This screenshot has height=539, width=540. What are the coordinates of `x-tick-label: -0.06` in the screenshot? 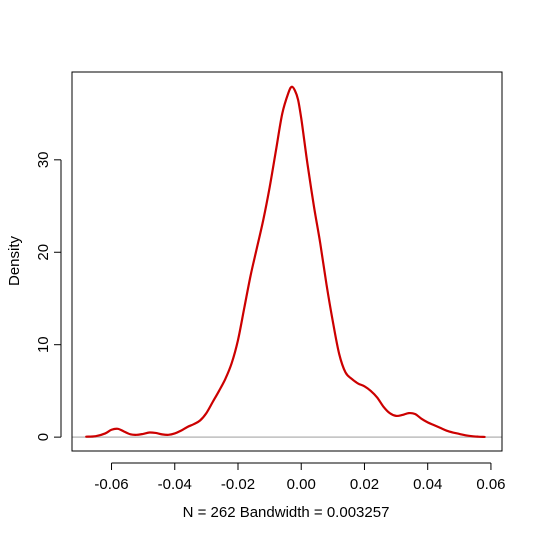 It's located at (111, 484).